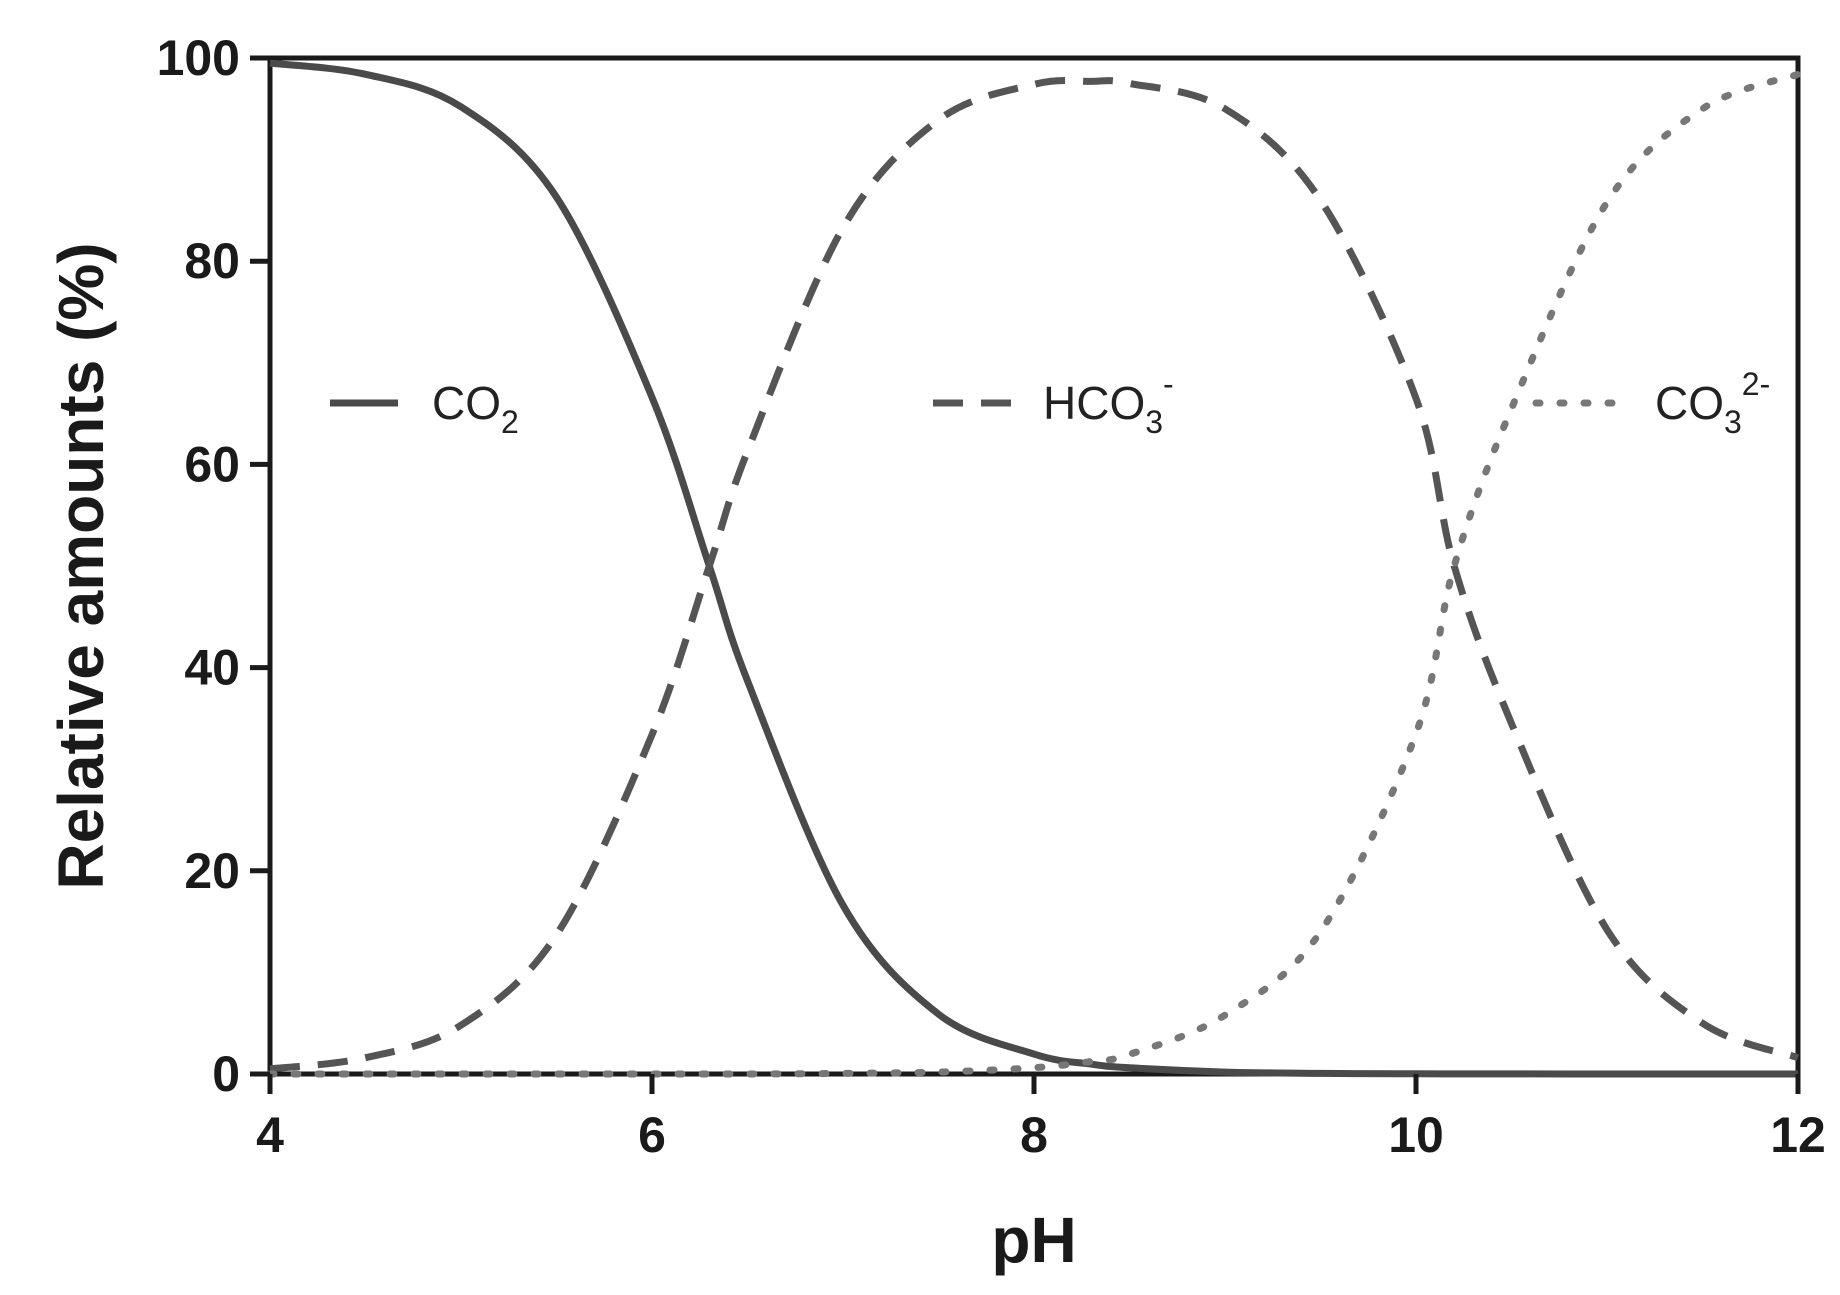 The height and width of the screenshot is (1295, 1840). I want to click on y-axis-title: Relative amounts (%), so click(81, 565).